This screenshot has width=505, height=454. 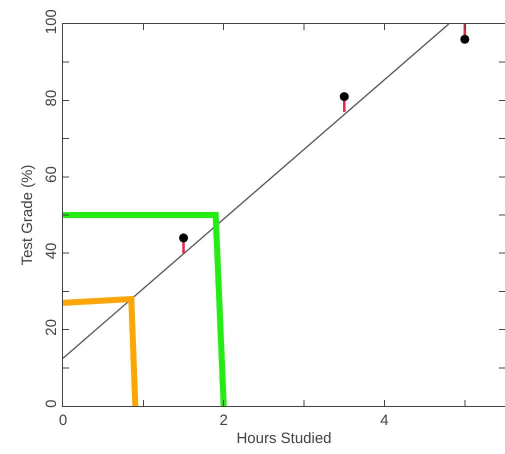 What do you see at coordinates (384, 421) in the screenshot?
I see `x-tick-label: 4` at bounding box center [384, 421].